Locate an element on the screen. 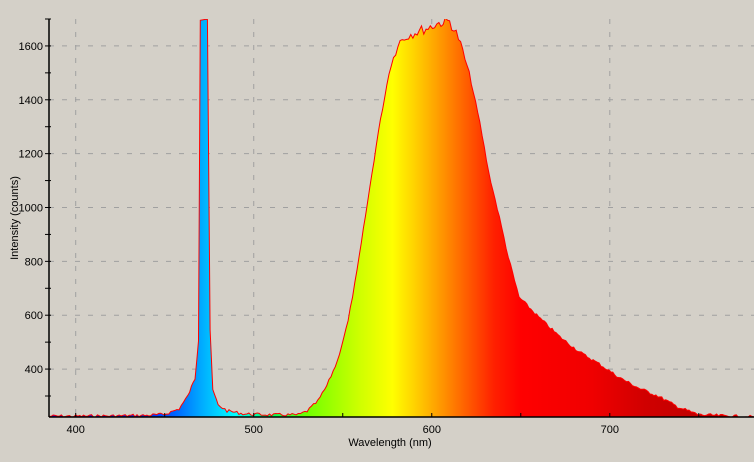 The image size is (754, 462). x-tick-label: 700 is located at coordinates (610, 430).